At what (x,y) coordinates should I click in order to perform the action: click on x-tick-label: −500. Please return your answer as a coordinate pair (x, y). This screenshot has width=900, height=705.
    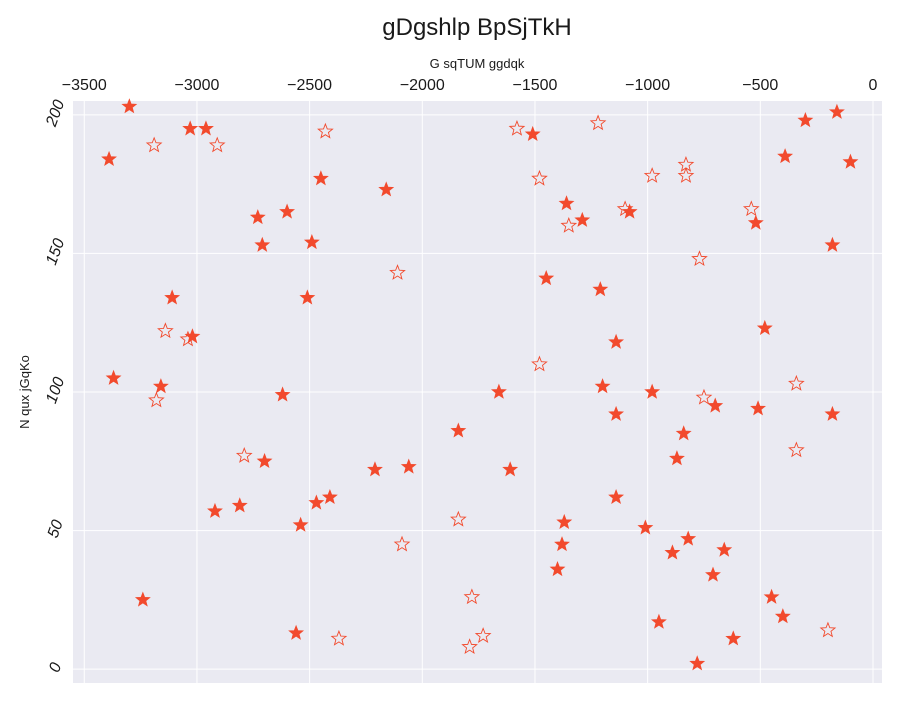
    Looking at the image, I should click on (760, 85).